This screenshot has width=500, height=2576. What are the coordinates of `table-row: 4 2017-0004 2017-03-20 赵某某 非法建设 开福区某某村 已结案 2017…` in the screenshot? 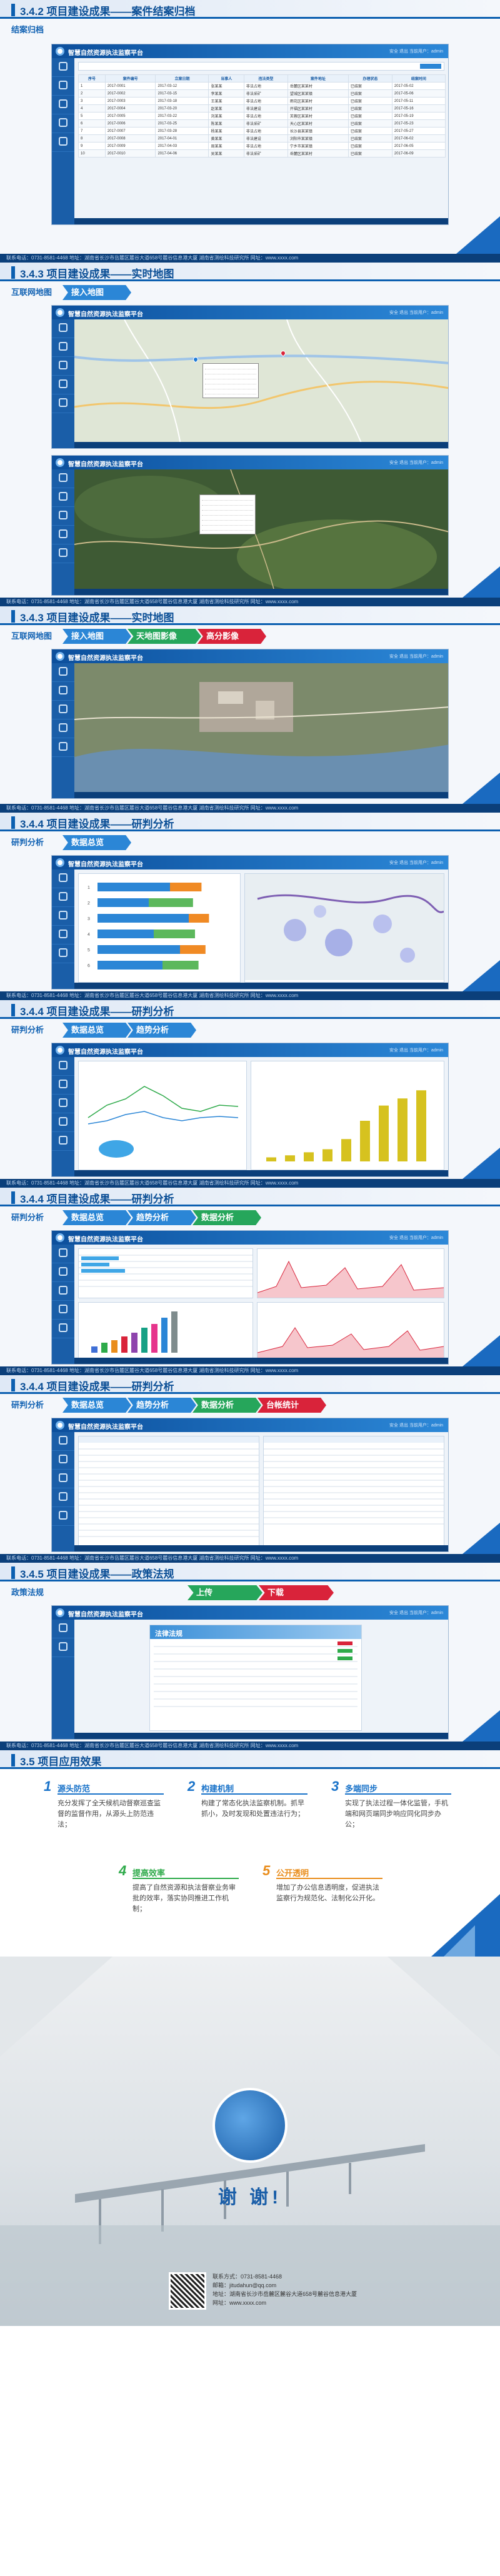 It's located at (262, 108).